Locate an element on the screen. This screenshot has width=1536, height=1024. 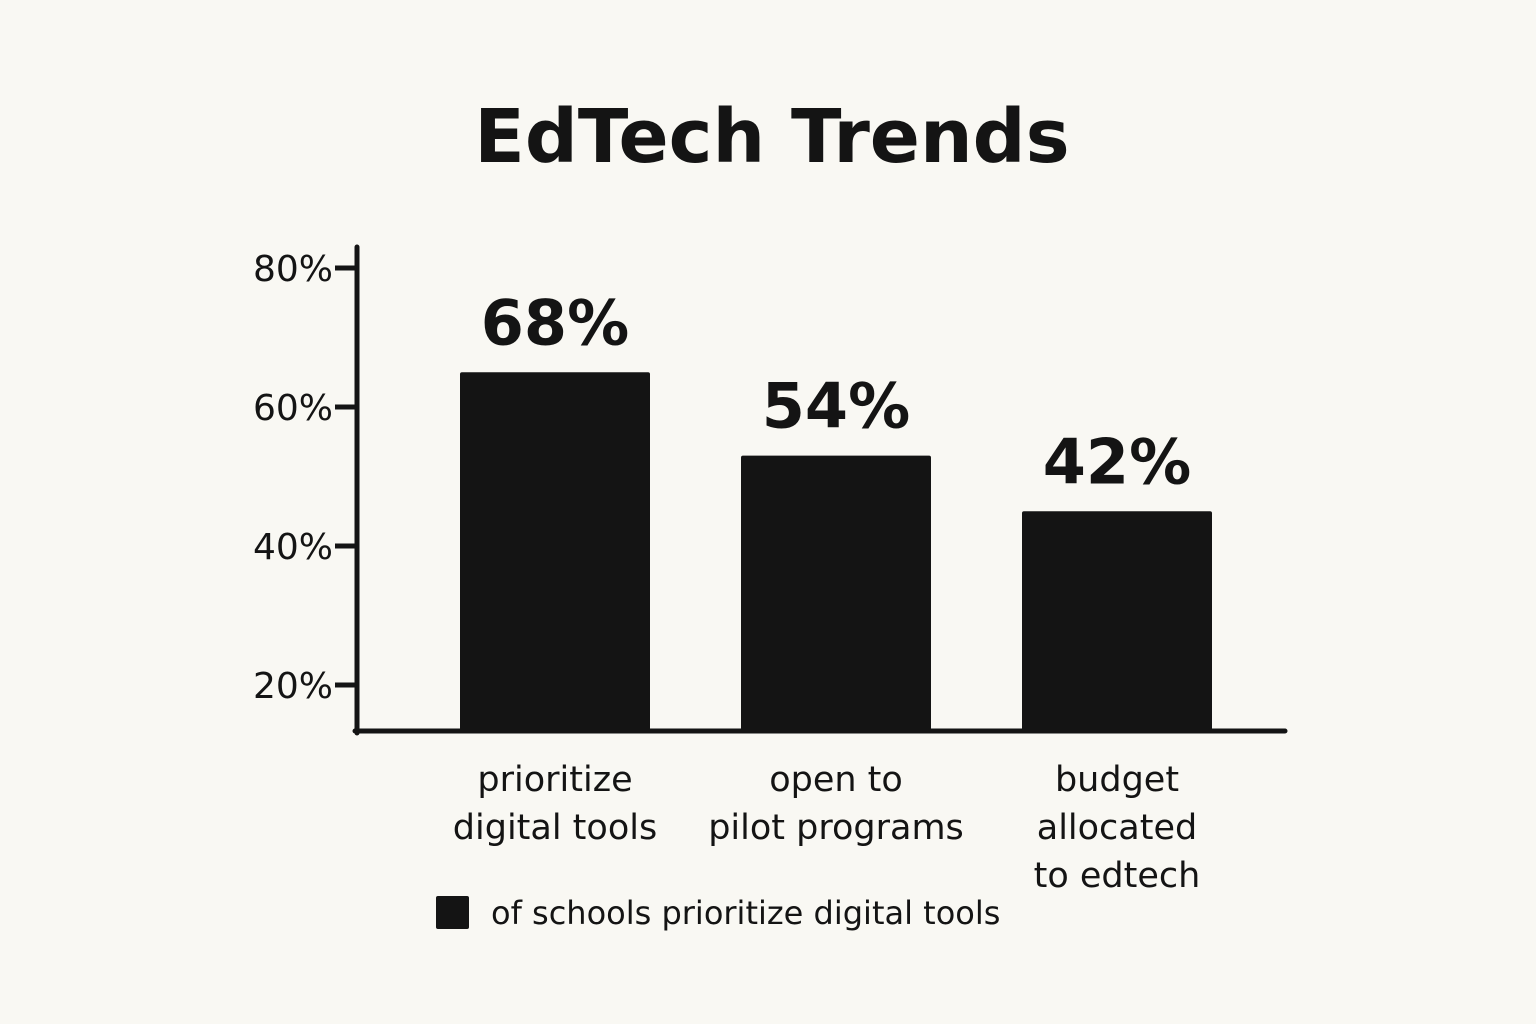
legend: of schools prioritize digital tools is located at coordinates (718, 913).